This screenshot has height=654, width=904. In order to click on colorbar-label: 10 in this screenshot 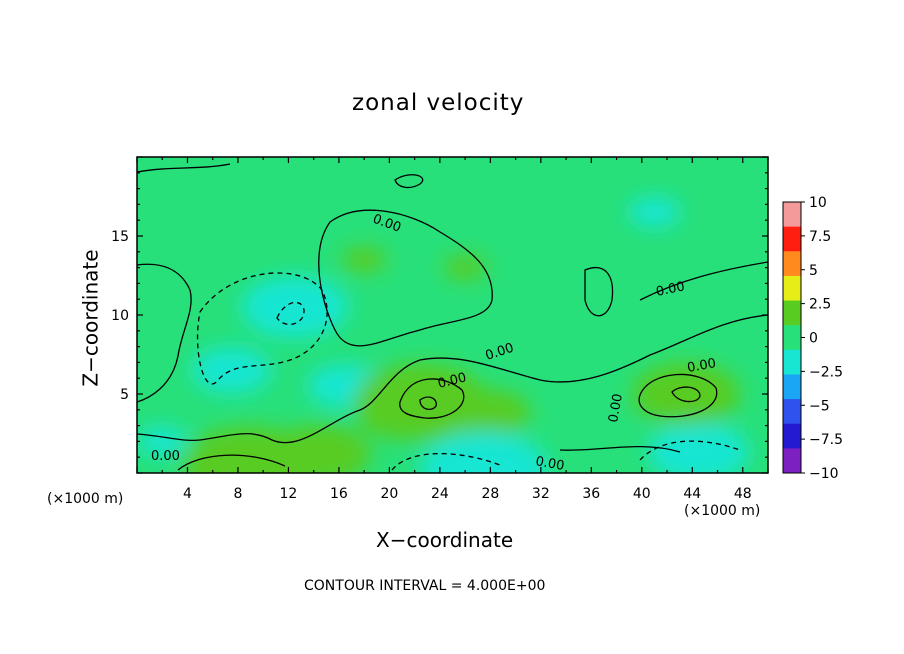, I will do `click(818, 203)`.